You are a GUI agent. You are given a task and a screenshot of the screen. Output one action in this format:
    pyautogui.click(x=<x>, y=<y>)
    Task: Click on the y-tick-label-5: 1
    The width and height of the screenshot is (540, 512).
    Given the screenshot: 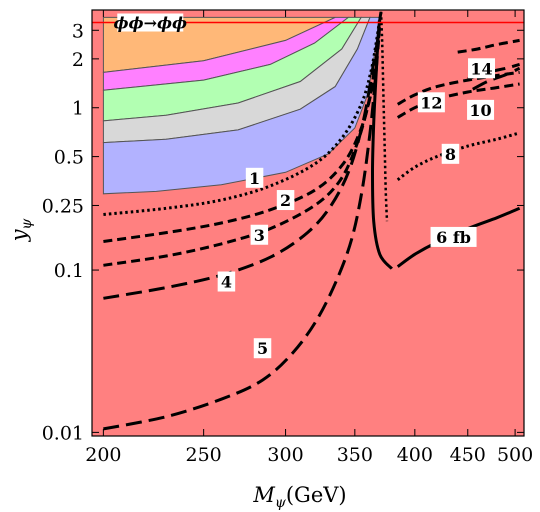 What is the action you would take?
    pyautogui.click(x=78, y=109)
    